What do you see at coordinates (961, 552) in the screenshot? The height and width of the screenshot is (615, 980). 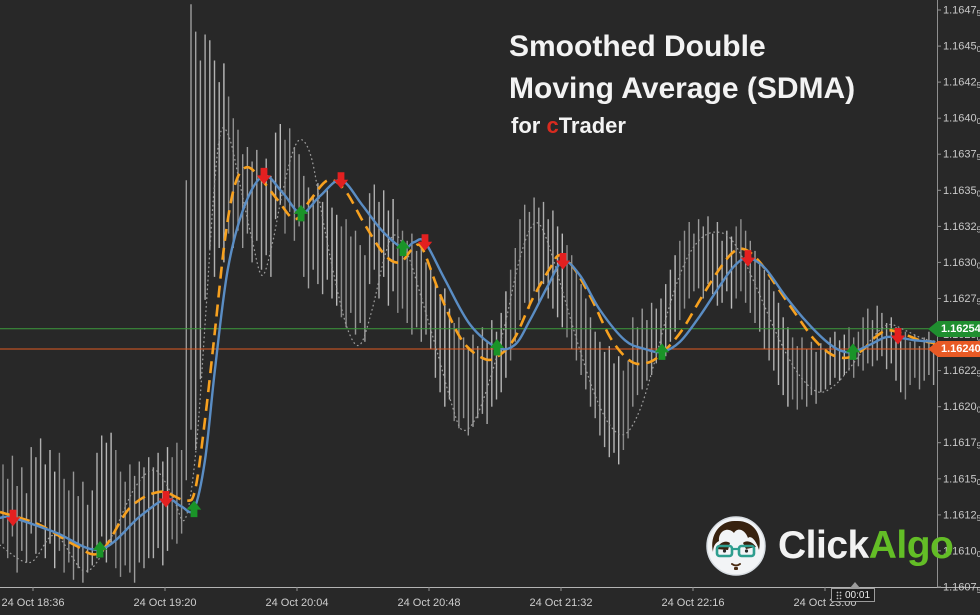 I see `price-tick-label: 1.16100` at bounding box center [961, 552].